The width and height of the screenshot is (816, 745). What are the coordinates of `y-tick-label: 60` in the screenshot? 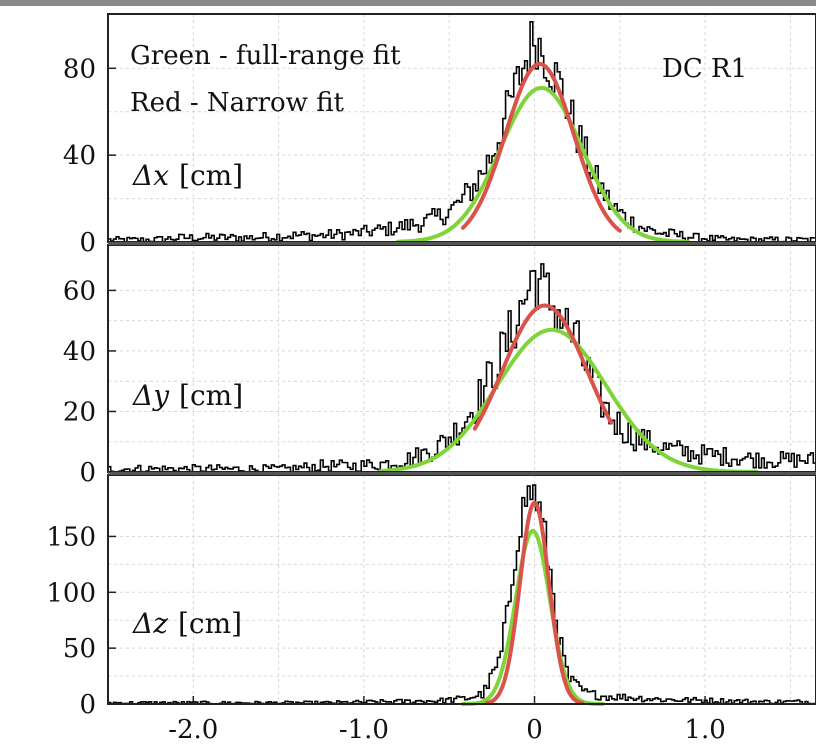 It's located at (79, 291).